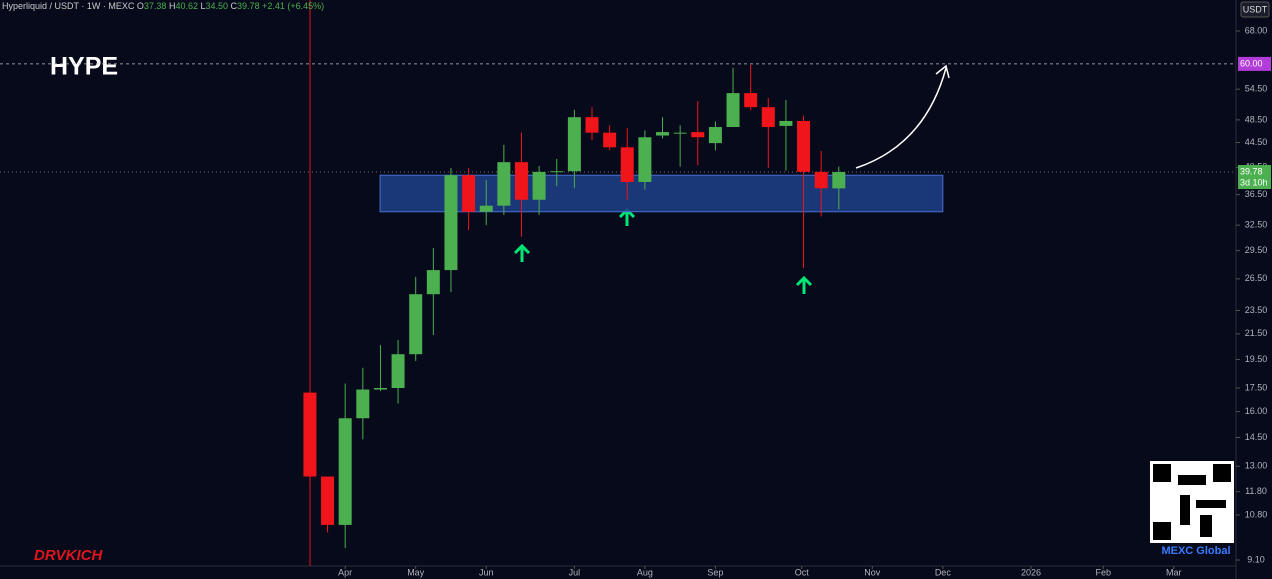 Image resolution: width=1272 pixels, height=579 pixels. I want to click on x-tick-label: Dec, so click(943, 572).